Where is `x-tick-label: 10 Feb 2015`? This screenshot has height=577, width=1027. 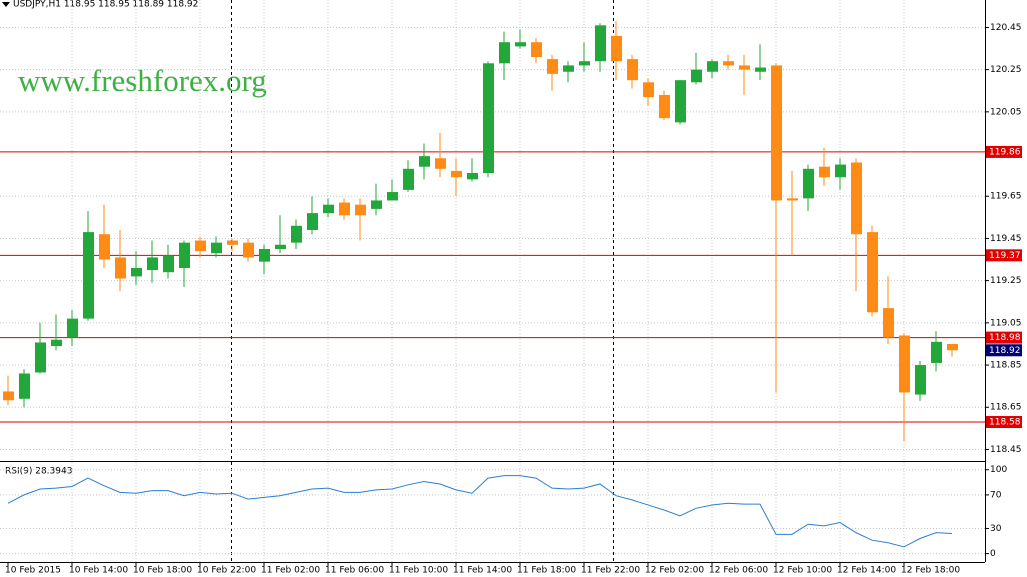 x-tick-label: 10 Feb 2015 is located at coordinates (33, 571).